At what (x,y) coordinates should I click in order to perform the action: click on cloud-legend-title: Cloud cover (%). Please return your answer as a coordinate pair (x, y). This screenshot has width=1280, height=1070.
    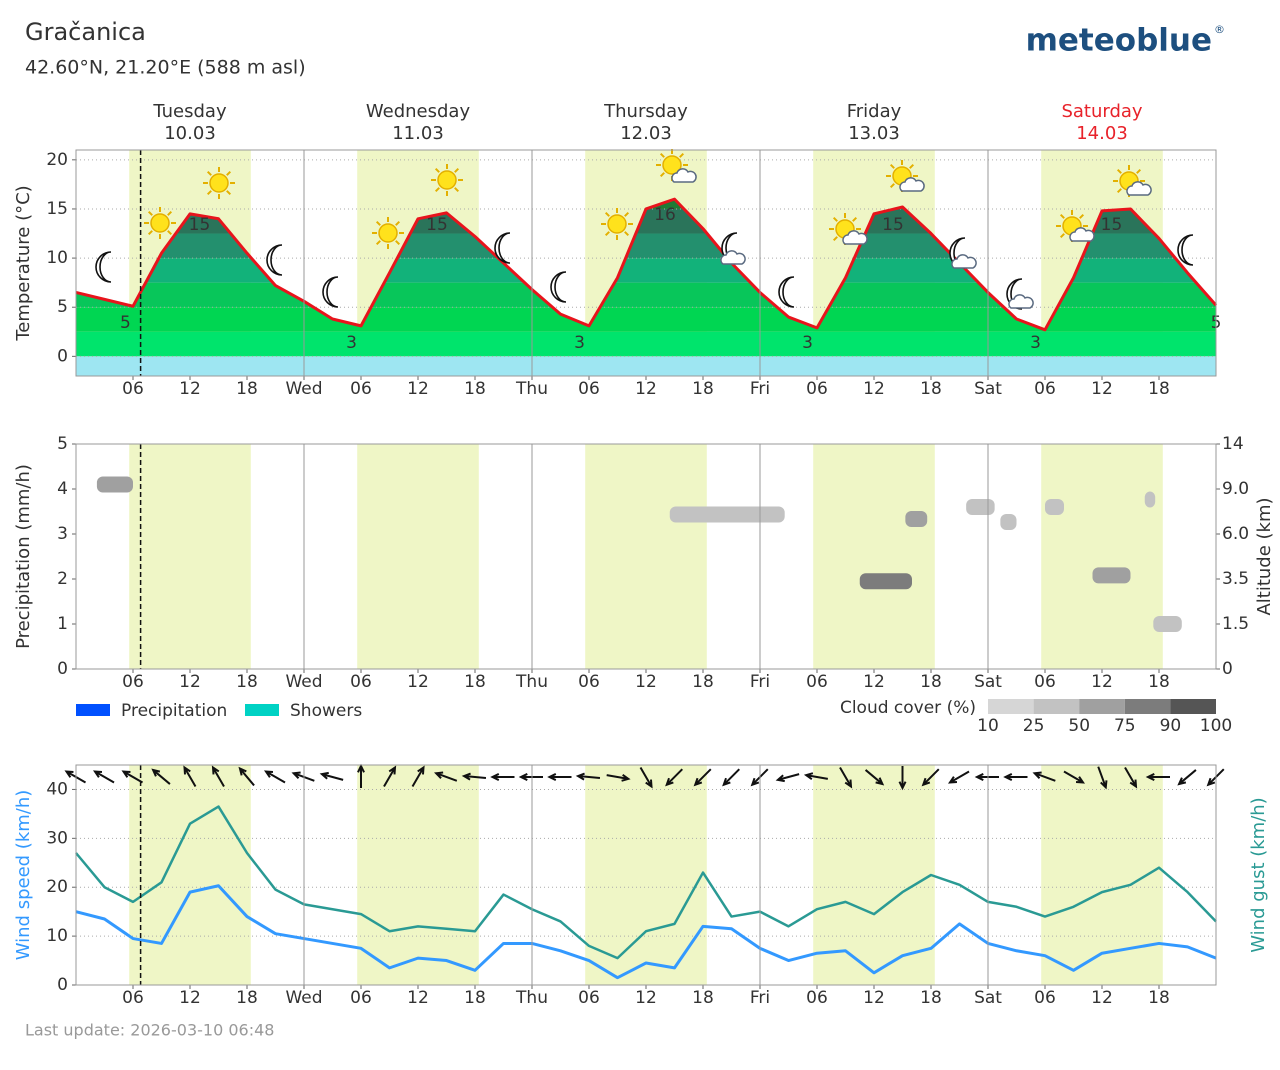
    Looking at the image, I should click on (908, 708).